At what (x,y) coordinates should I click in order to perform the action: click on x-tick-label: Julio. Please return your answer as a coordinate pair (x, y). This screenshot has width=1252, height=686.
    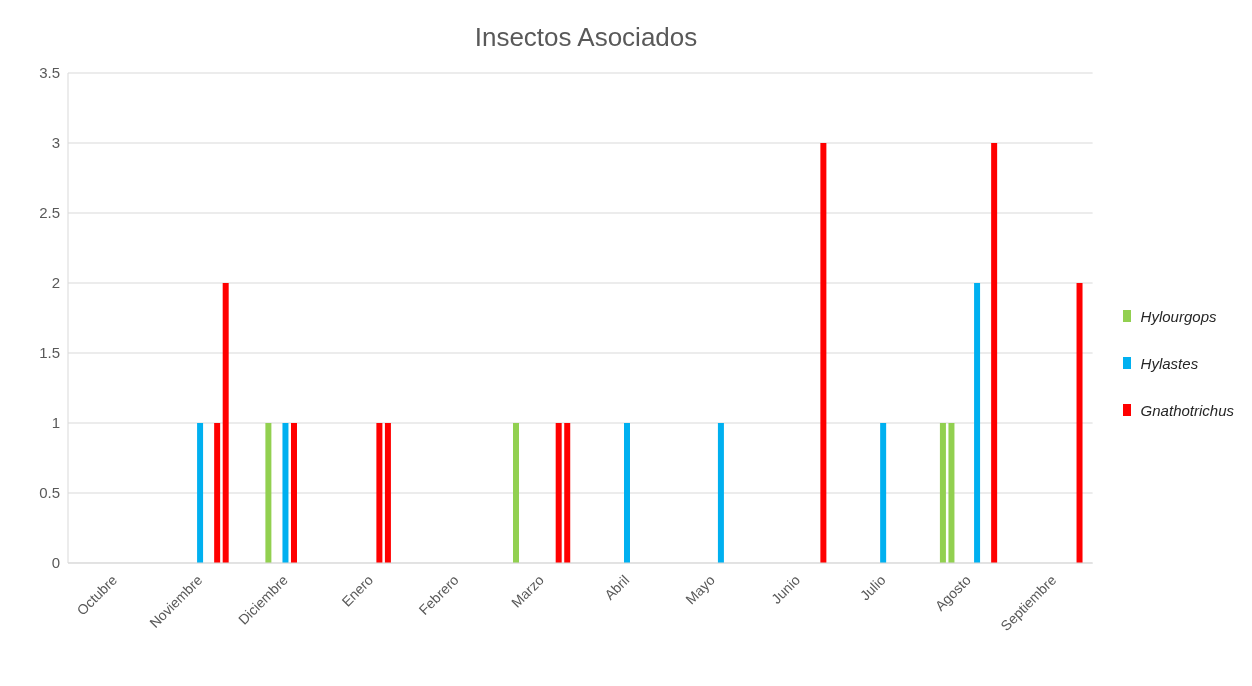
    Looking at the image, I should click on (872, 587).